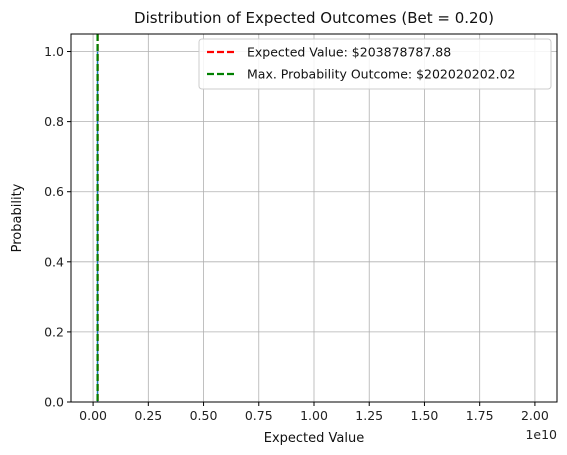 The image size is (567, 455). What do you see at coordinates (93, 415) in the screenshot?
I see `x-tick-label: 0.00` at bounding box center [93, 415].